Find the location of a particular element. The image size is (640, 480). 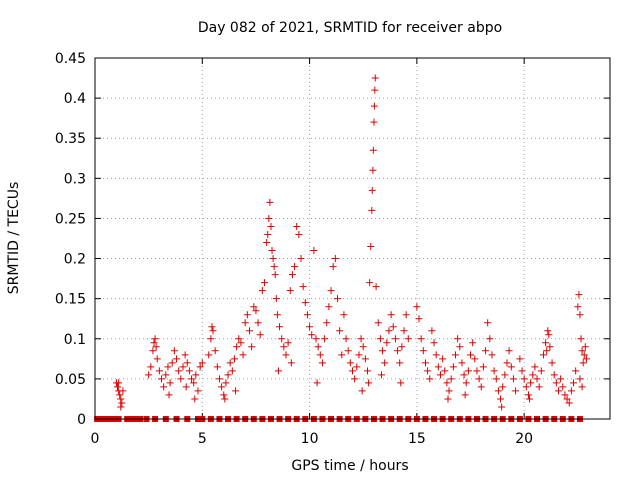

y-tick-label: 0.25 is located at coordinates (70, 219).